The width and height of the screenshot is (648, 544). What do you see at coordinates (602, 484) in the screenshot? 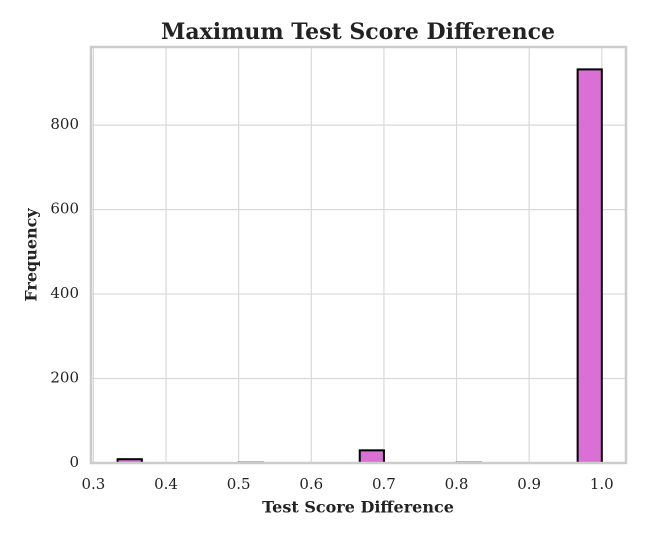
I see `x-tick-label: 1.0` at bounding box center [602, 484].